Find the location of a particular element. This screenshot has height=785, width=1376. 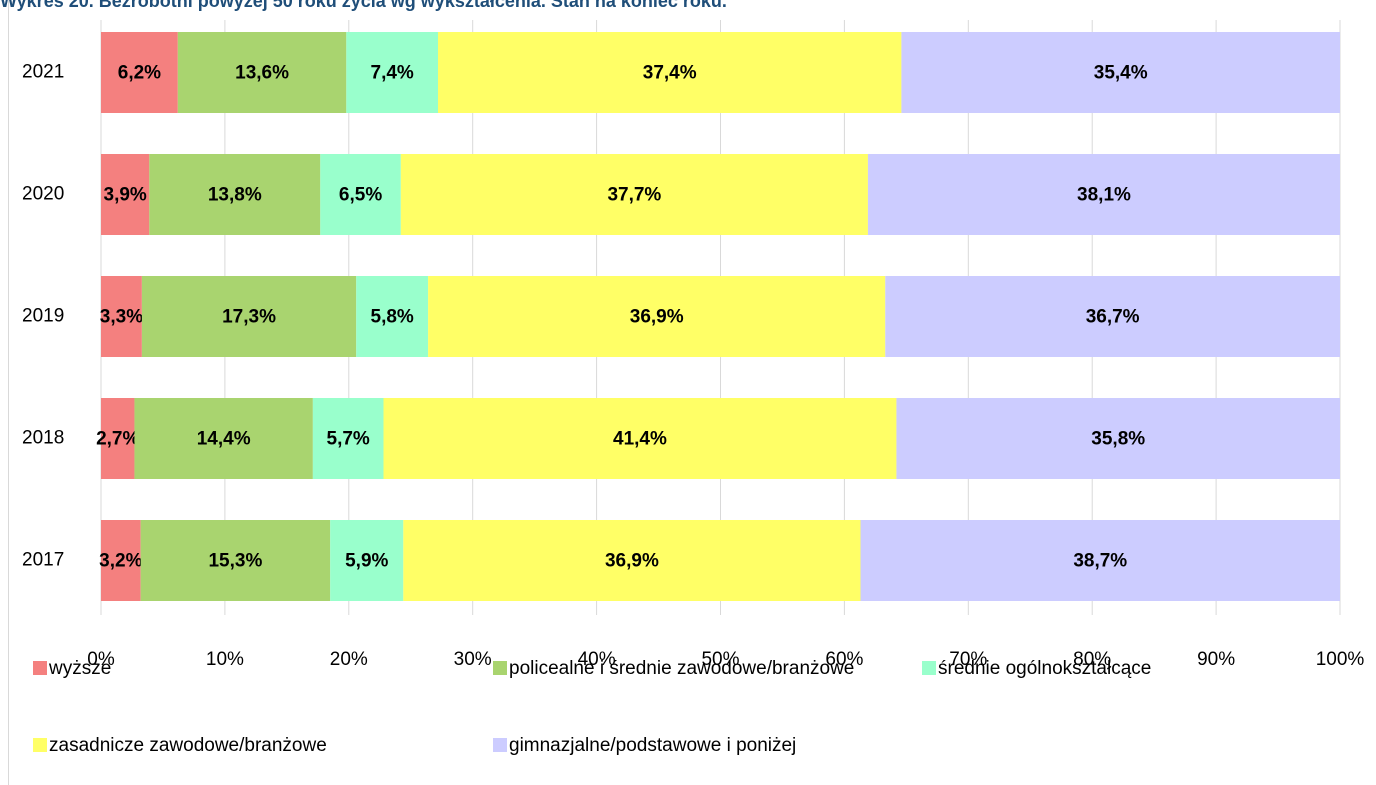

value-label: 37,4% is located at coordinates (670, 73).